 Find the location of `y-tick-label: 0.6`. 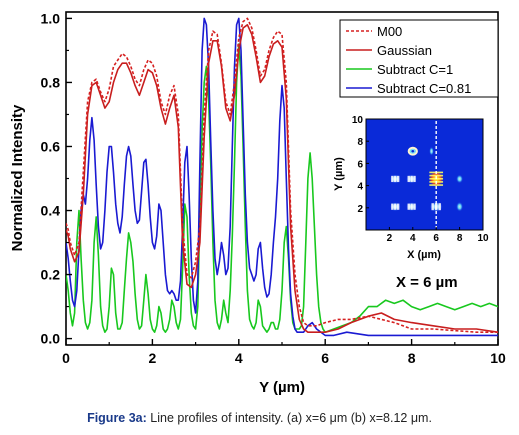

y-tick-label: 0.6 is located at coordinates (51, 146).